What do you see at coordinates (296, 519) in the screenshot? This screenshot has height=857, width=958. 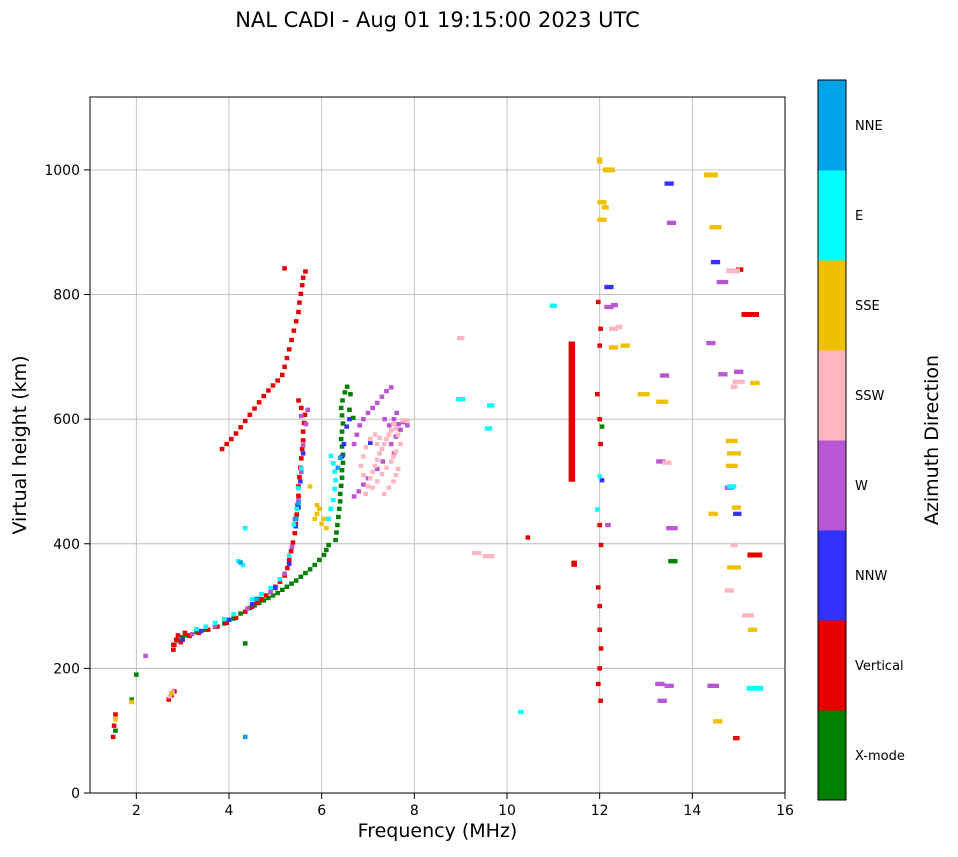 I see `echo-point-NNE` at bounding box center [296, 519].